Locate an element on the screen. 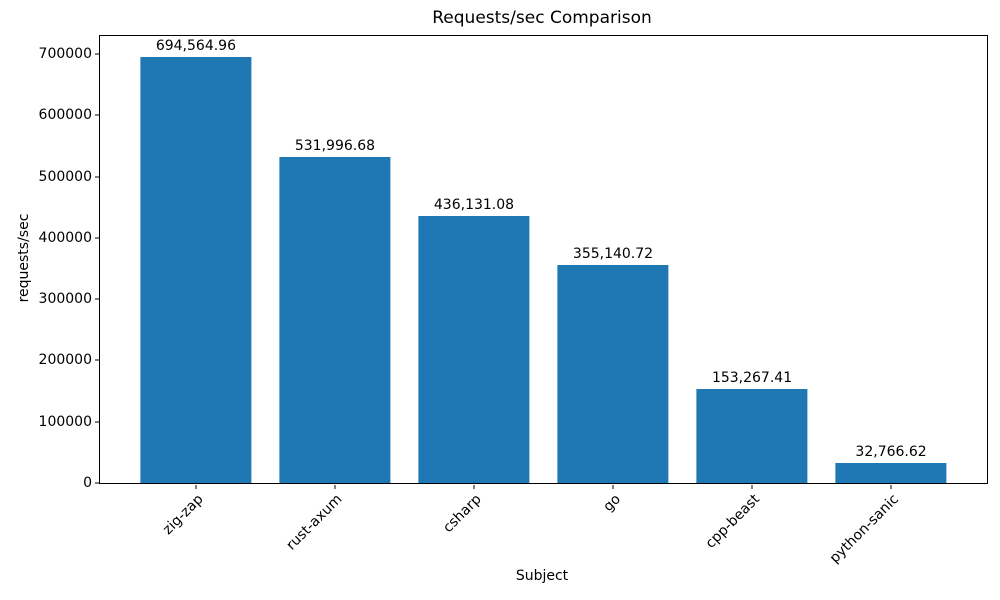 This screenshot has height=600, width=1000. y-tick-label: 700000 is located at coordinates (65, 53).